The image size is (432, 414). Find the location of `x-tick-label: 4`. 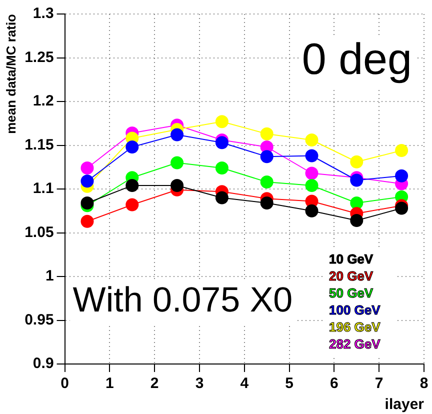

x-tick-label: 4 is located at coordinates (245, 383).